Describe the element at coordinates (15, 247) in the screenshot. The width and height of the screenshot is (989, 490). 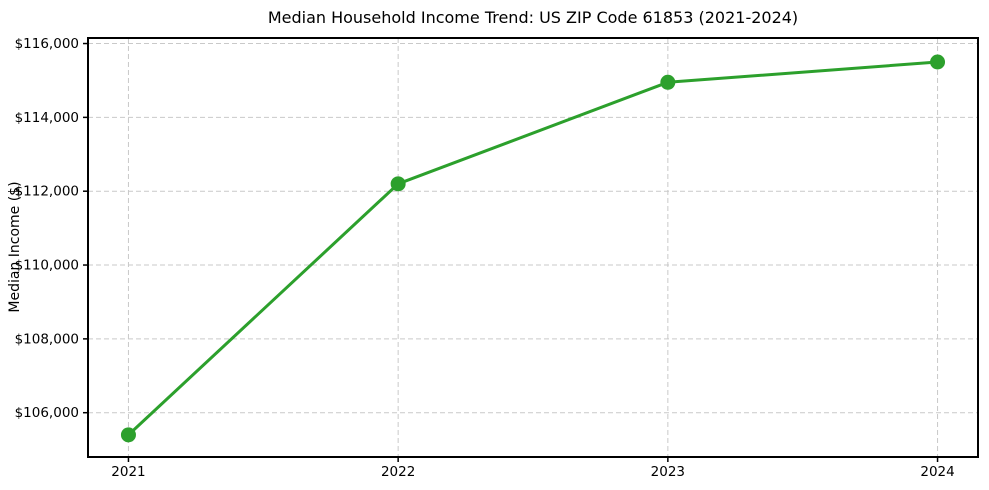
I see `y-axis-label: Median Income ($)` at that location.